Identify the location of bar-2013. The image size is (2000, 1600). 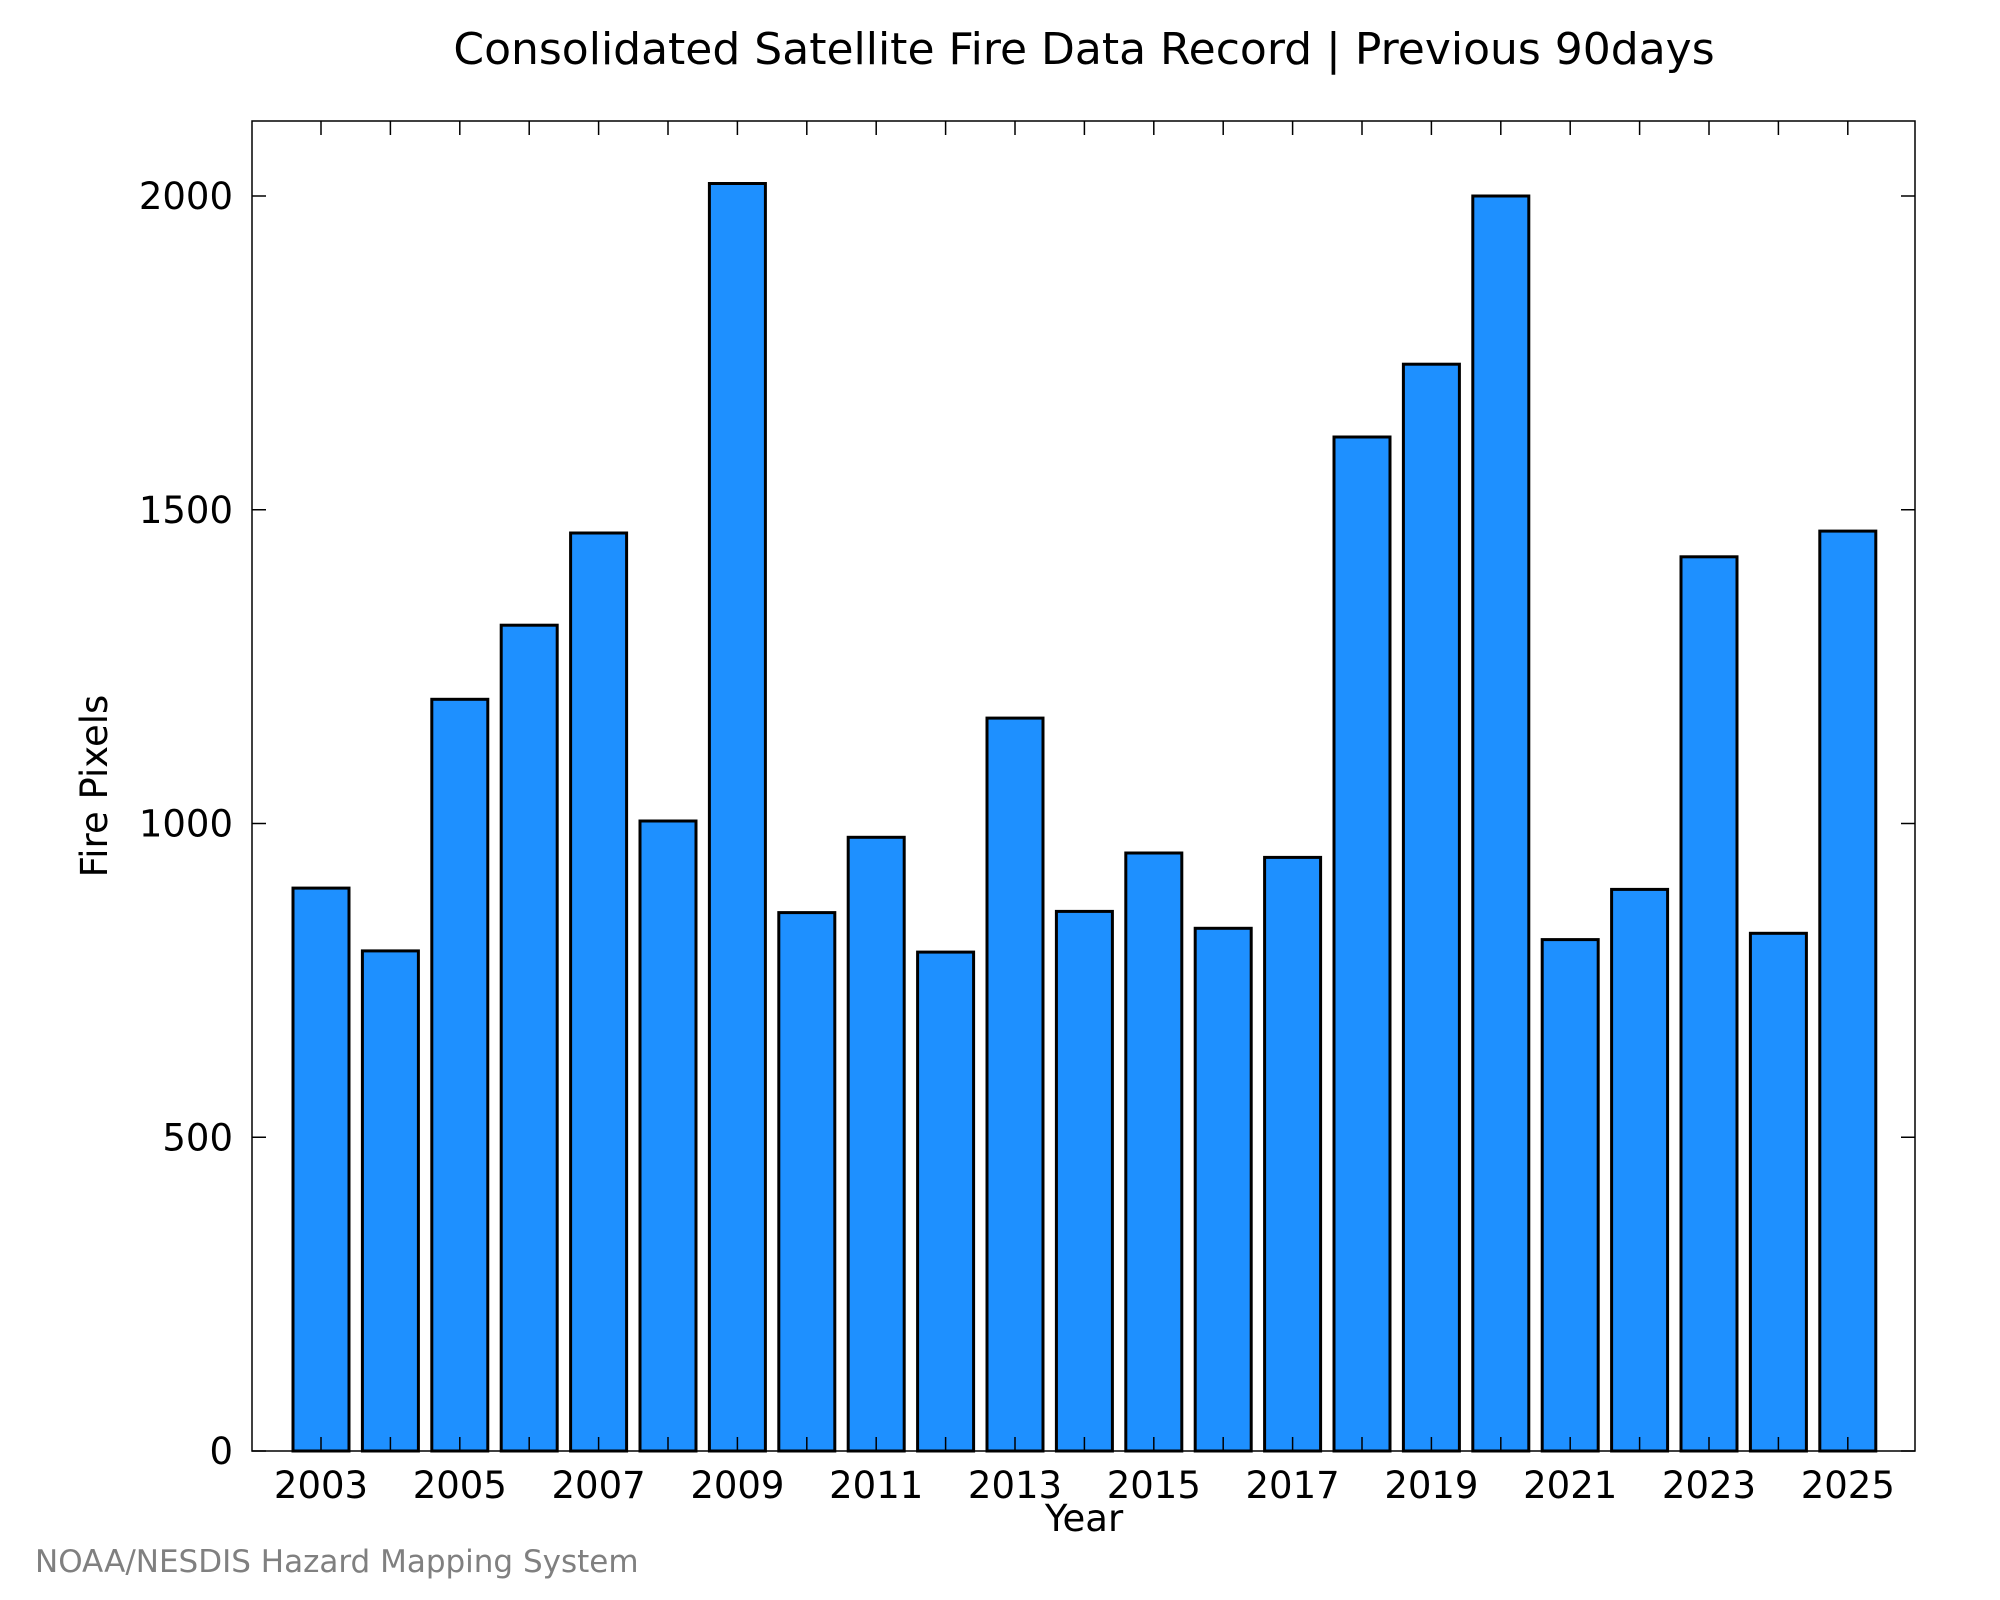
(1015, 1084).